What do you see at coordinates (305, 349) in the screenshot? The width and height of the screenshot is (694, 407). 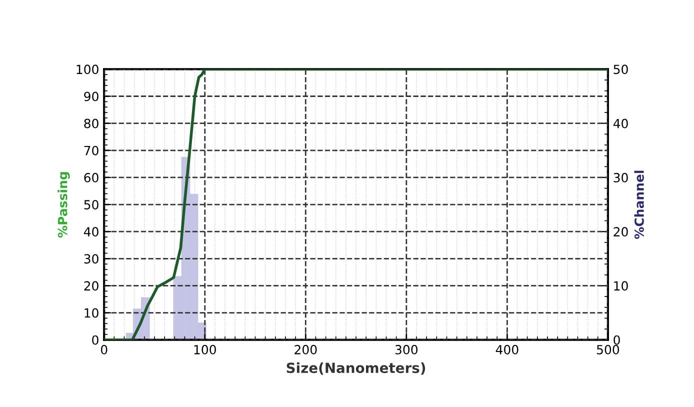 I see `x-tick-label: 200` at bounding box center [305, 349].